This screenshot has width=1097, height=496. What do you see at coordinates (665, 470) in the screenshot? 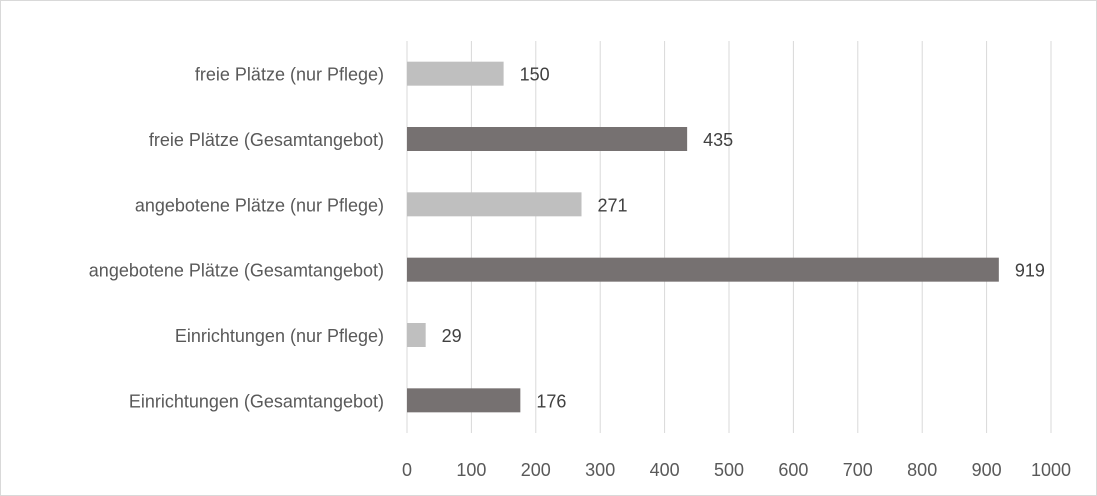
I see `x-tick-label: 400` at bounding box center [665, 470].